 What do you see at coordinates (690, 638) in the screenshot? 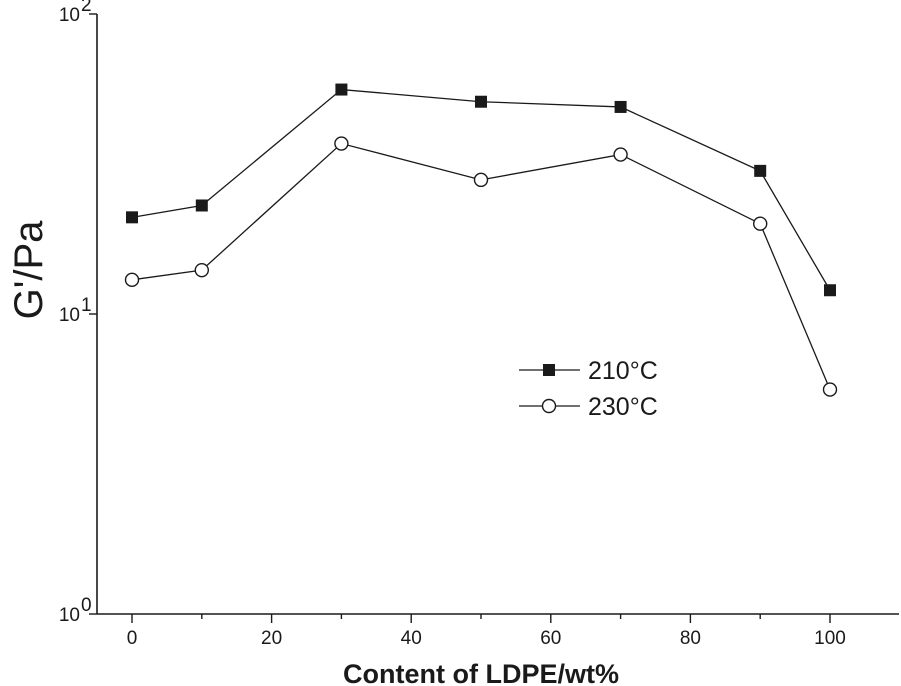
I see `x-tick-label: 80` at bounding box center [690, 638].